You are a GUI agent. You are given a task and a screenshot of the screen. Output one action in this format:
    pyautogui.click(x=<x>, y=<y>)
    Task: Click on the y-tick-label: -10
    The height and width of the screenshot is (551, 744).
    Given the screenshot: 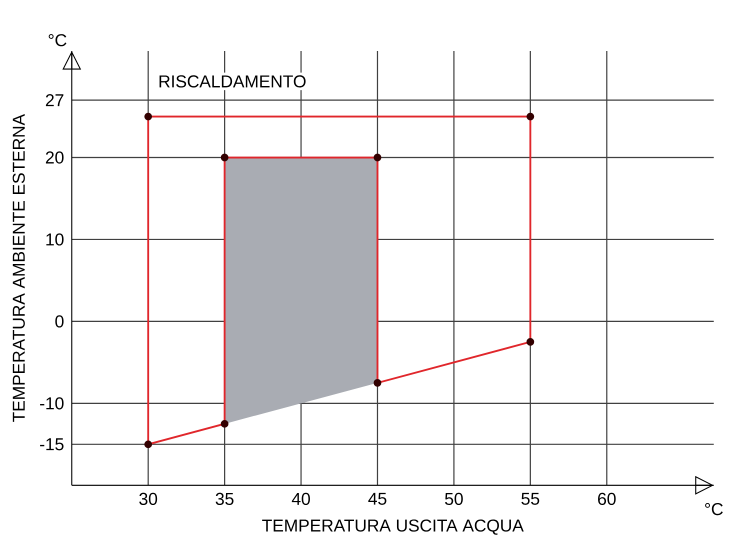 What is the action you would take?
    pyautogui.click(x=52, y=403)
    